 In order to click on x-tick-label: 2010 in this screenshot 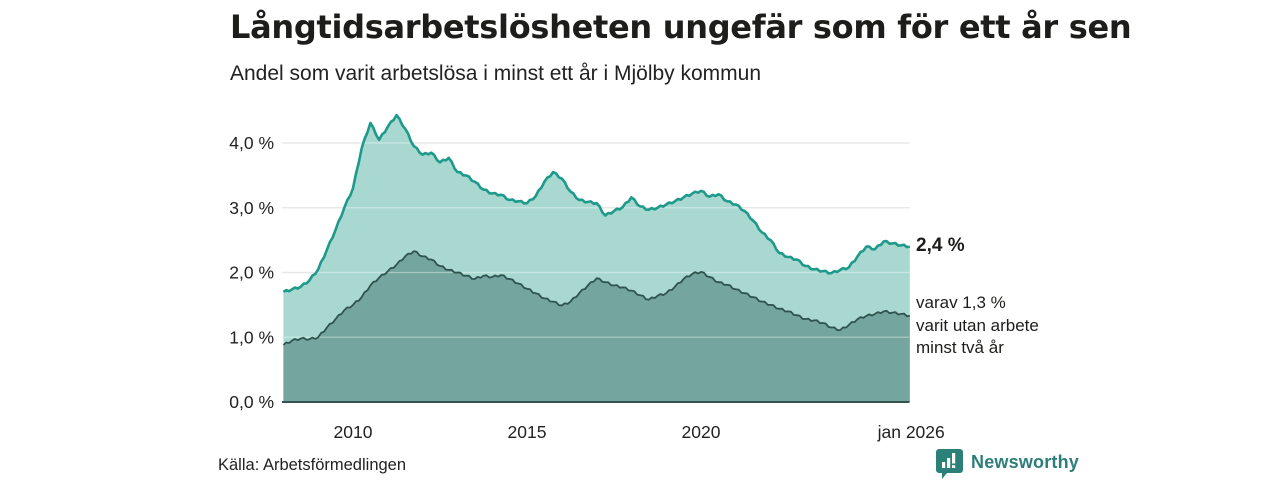, I will do `click(353, 432)`.